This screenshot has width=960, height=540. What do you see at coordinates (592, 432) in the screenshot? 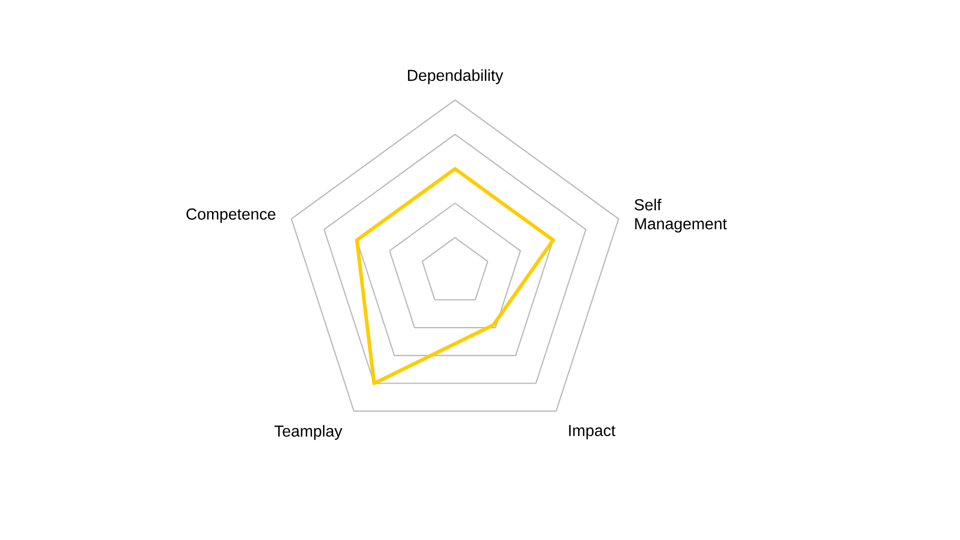
I see `spoke-label: Impact` at bounding box center [592, 432].